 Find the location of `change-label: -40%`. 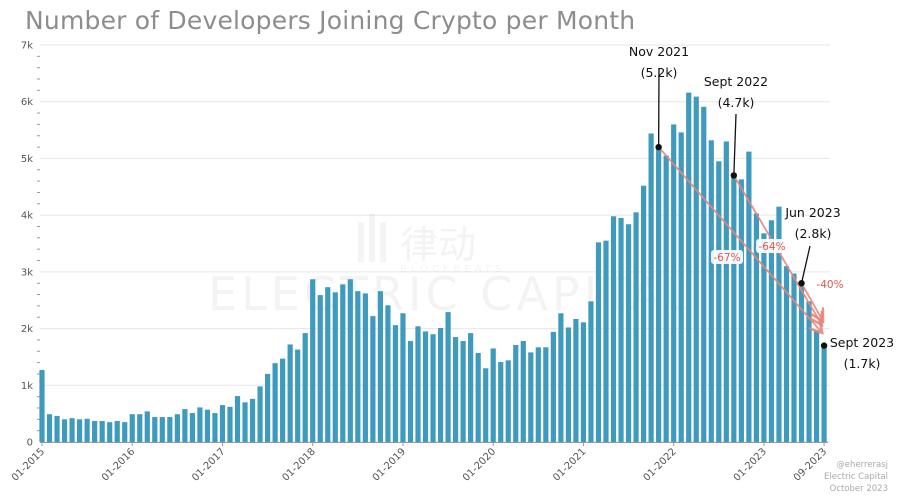

change-label: -40% is located at coordinates (829, 285).